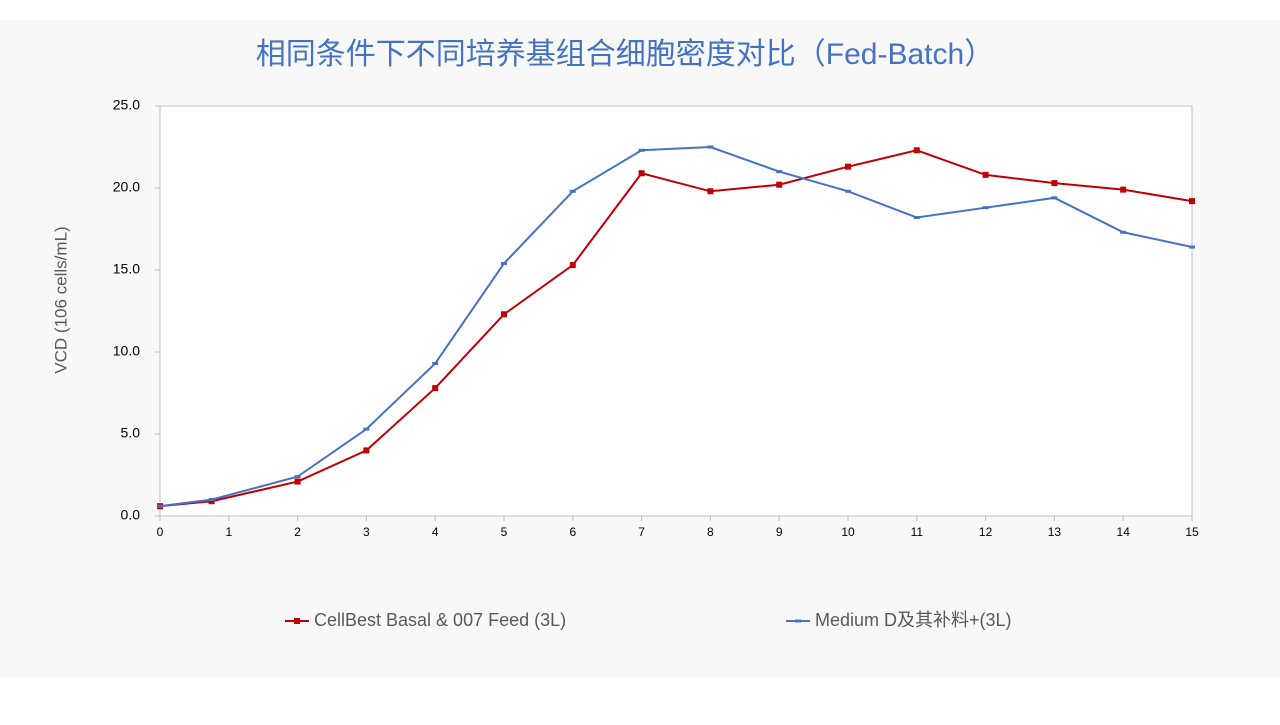 This screenshot has width=1280, height=725. What do you see at coordinates (126, 351) in the screenshot?
I see `y-tick-label: 10.0` at bounding box center [126, 351].